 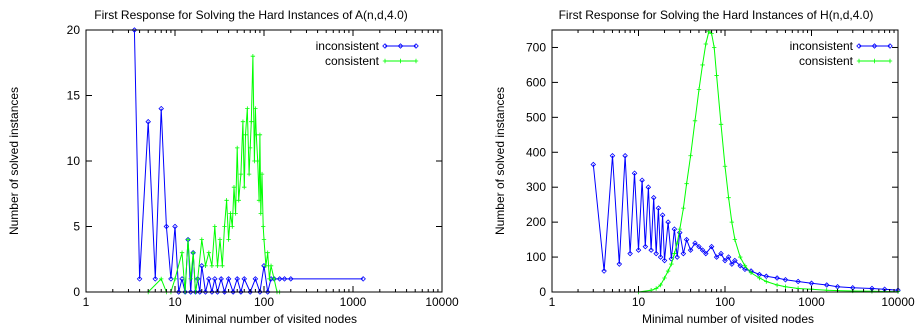 I want to click on y-tick-label: 5, so click(x=76, y=227).